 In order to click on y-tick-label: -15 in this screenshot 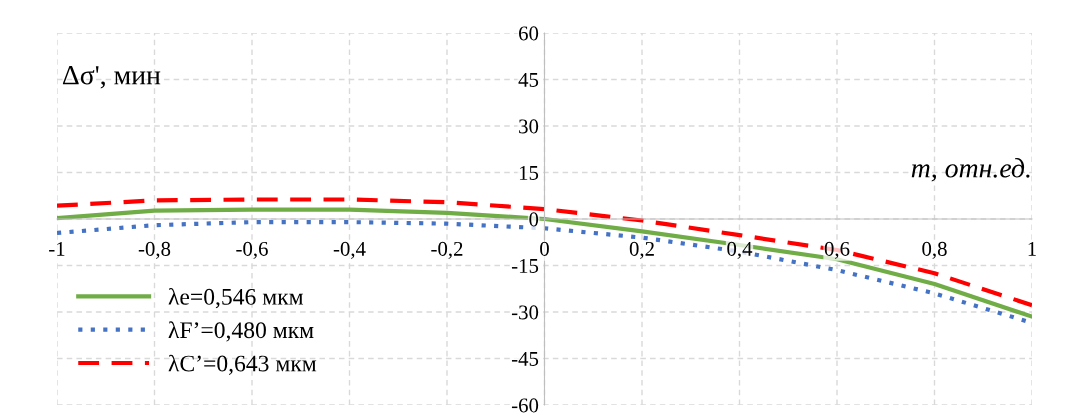, I will do `click(525, 265)`.